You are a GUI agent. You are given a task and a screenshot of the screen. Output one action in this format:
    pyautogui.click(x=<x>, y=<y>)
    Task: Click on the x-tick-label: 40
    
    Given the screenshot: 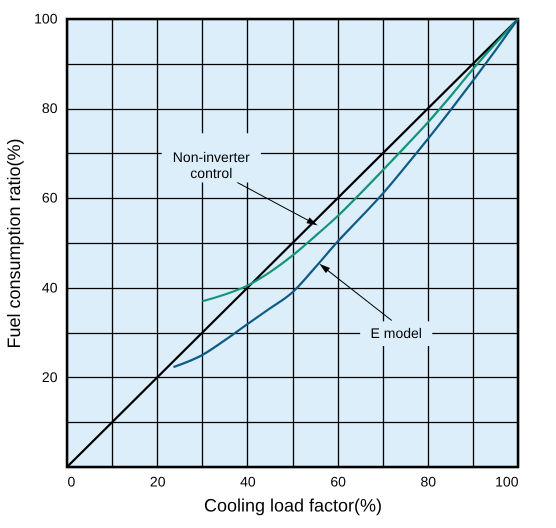 What is the action you would take?
    pyautogui.click(x=248, y=482)
    